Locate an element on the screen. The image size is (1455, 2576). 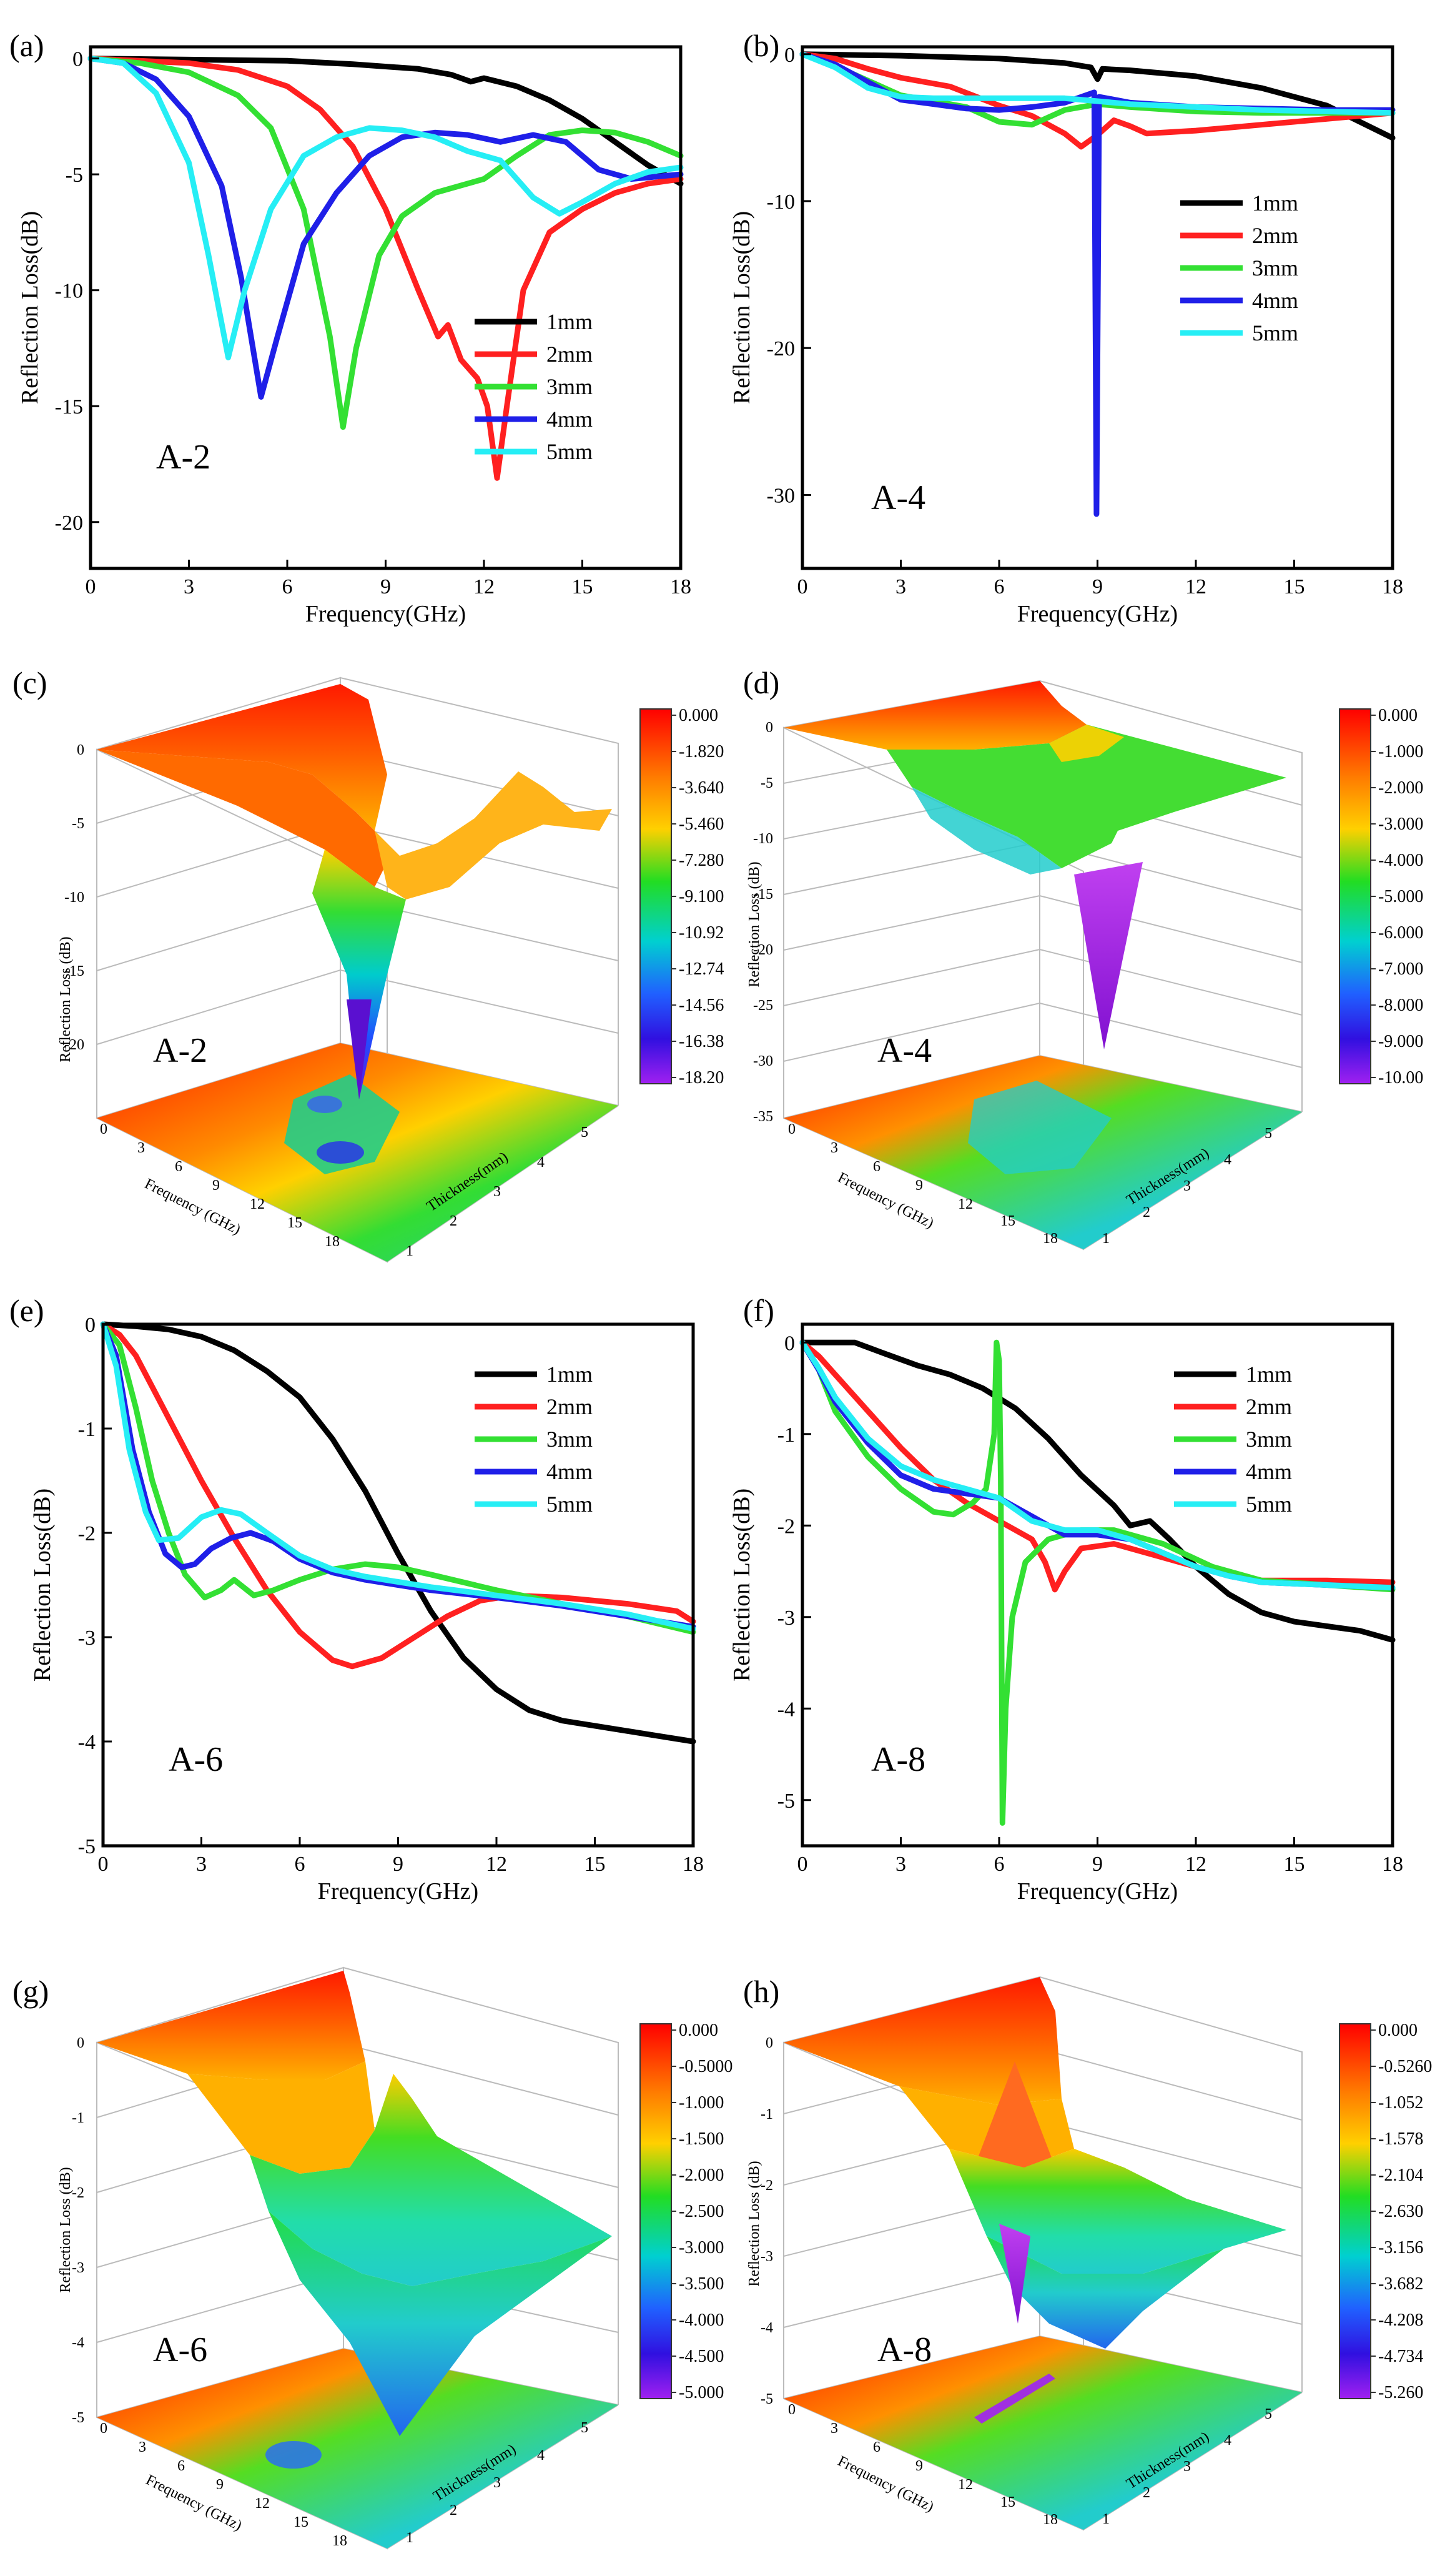
svg-text: -1 is located at coordinates (767, 2114).